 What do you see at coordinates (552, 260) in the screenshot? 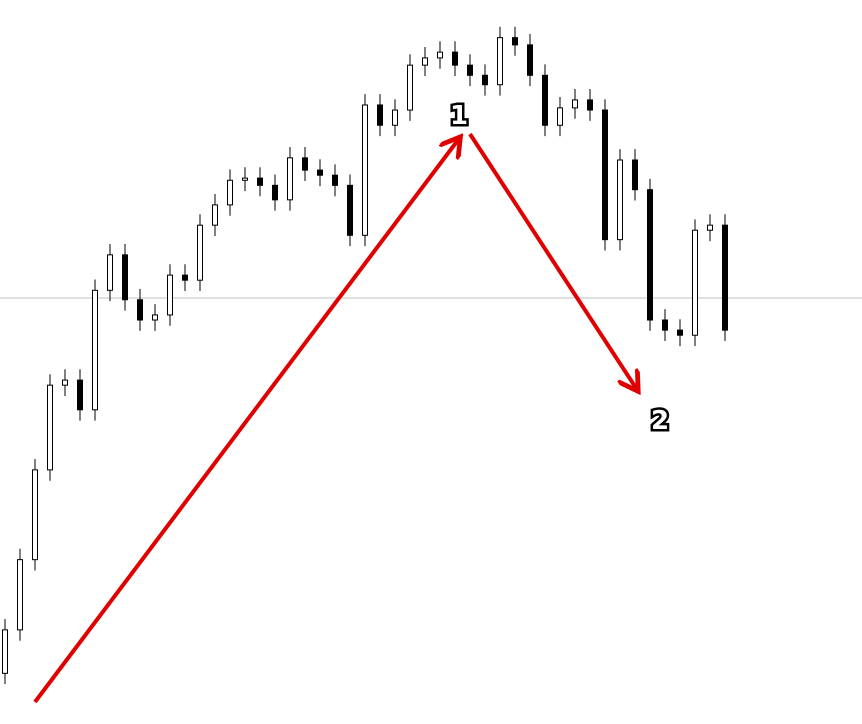
I see `arrow-down` at bounding box center [552, 260].